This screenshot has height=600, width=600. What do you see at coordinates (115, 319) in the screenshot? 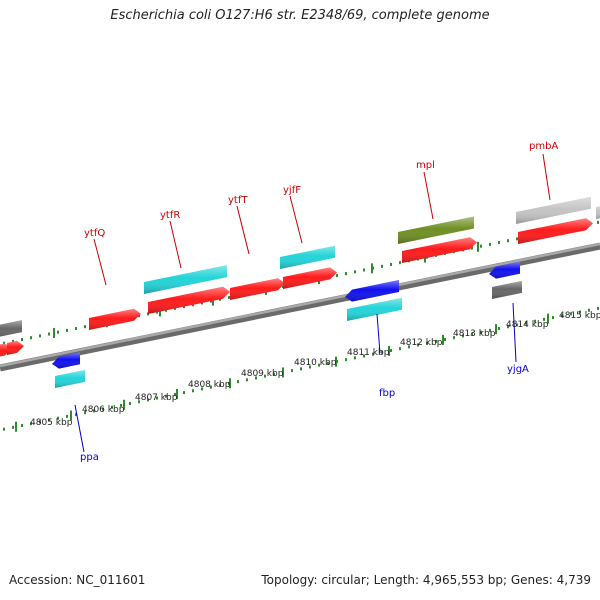
I see `gene-ytfq` at bounding box center [115, 319].